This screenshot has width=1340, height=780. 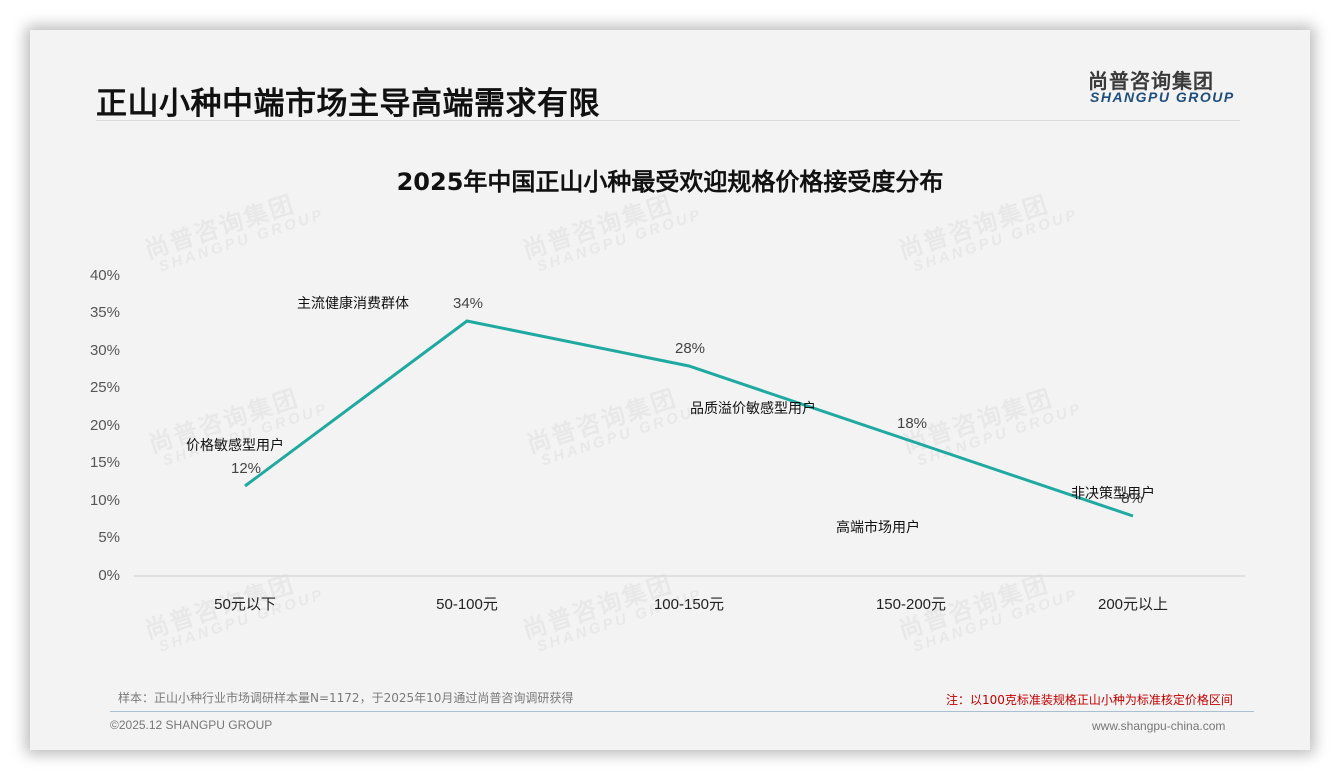 I want to click on logo-chinese: 尚普咨询集团, so click(x=1151, y=81).